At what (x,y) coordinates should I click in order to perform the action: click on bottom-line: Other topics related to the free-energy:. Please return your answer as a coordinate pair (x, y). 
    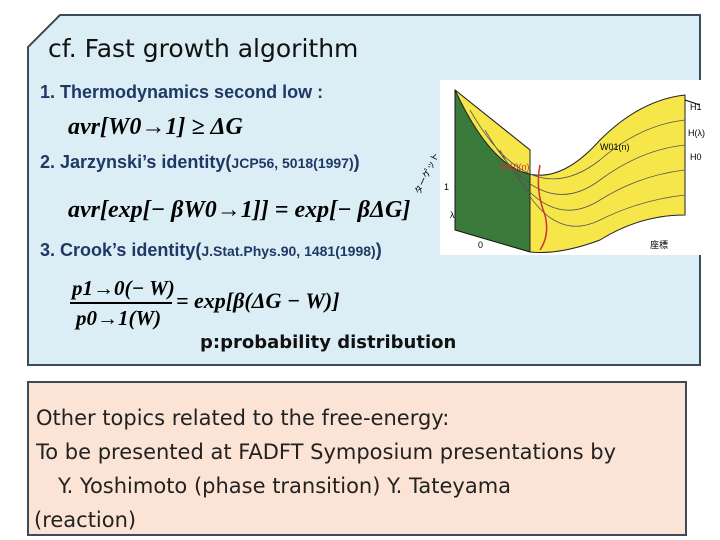
    Looking at the image, I should click on (243, 418).